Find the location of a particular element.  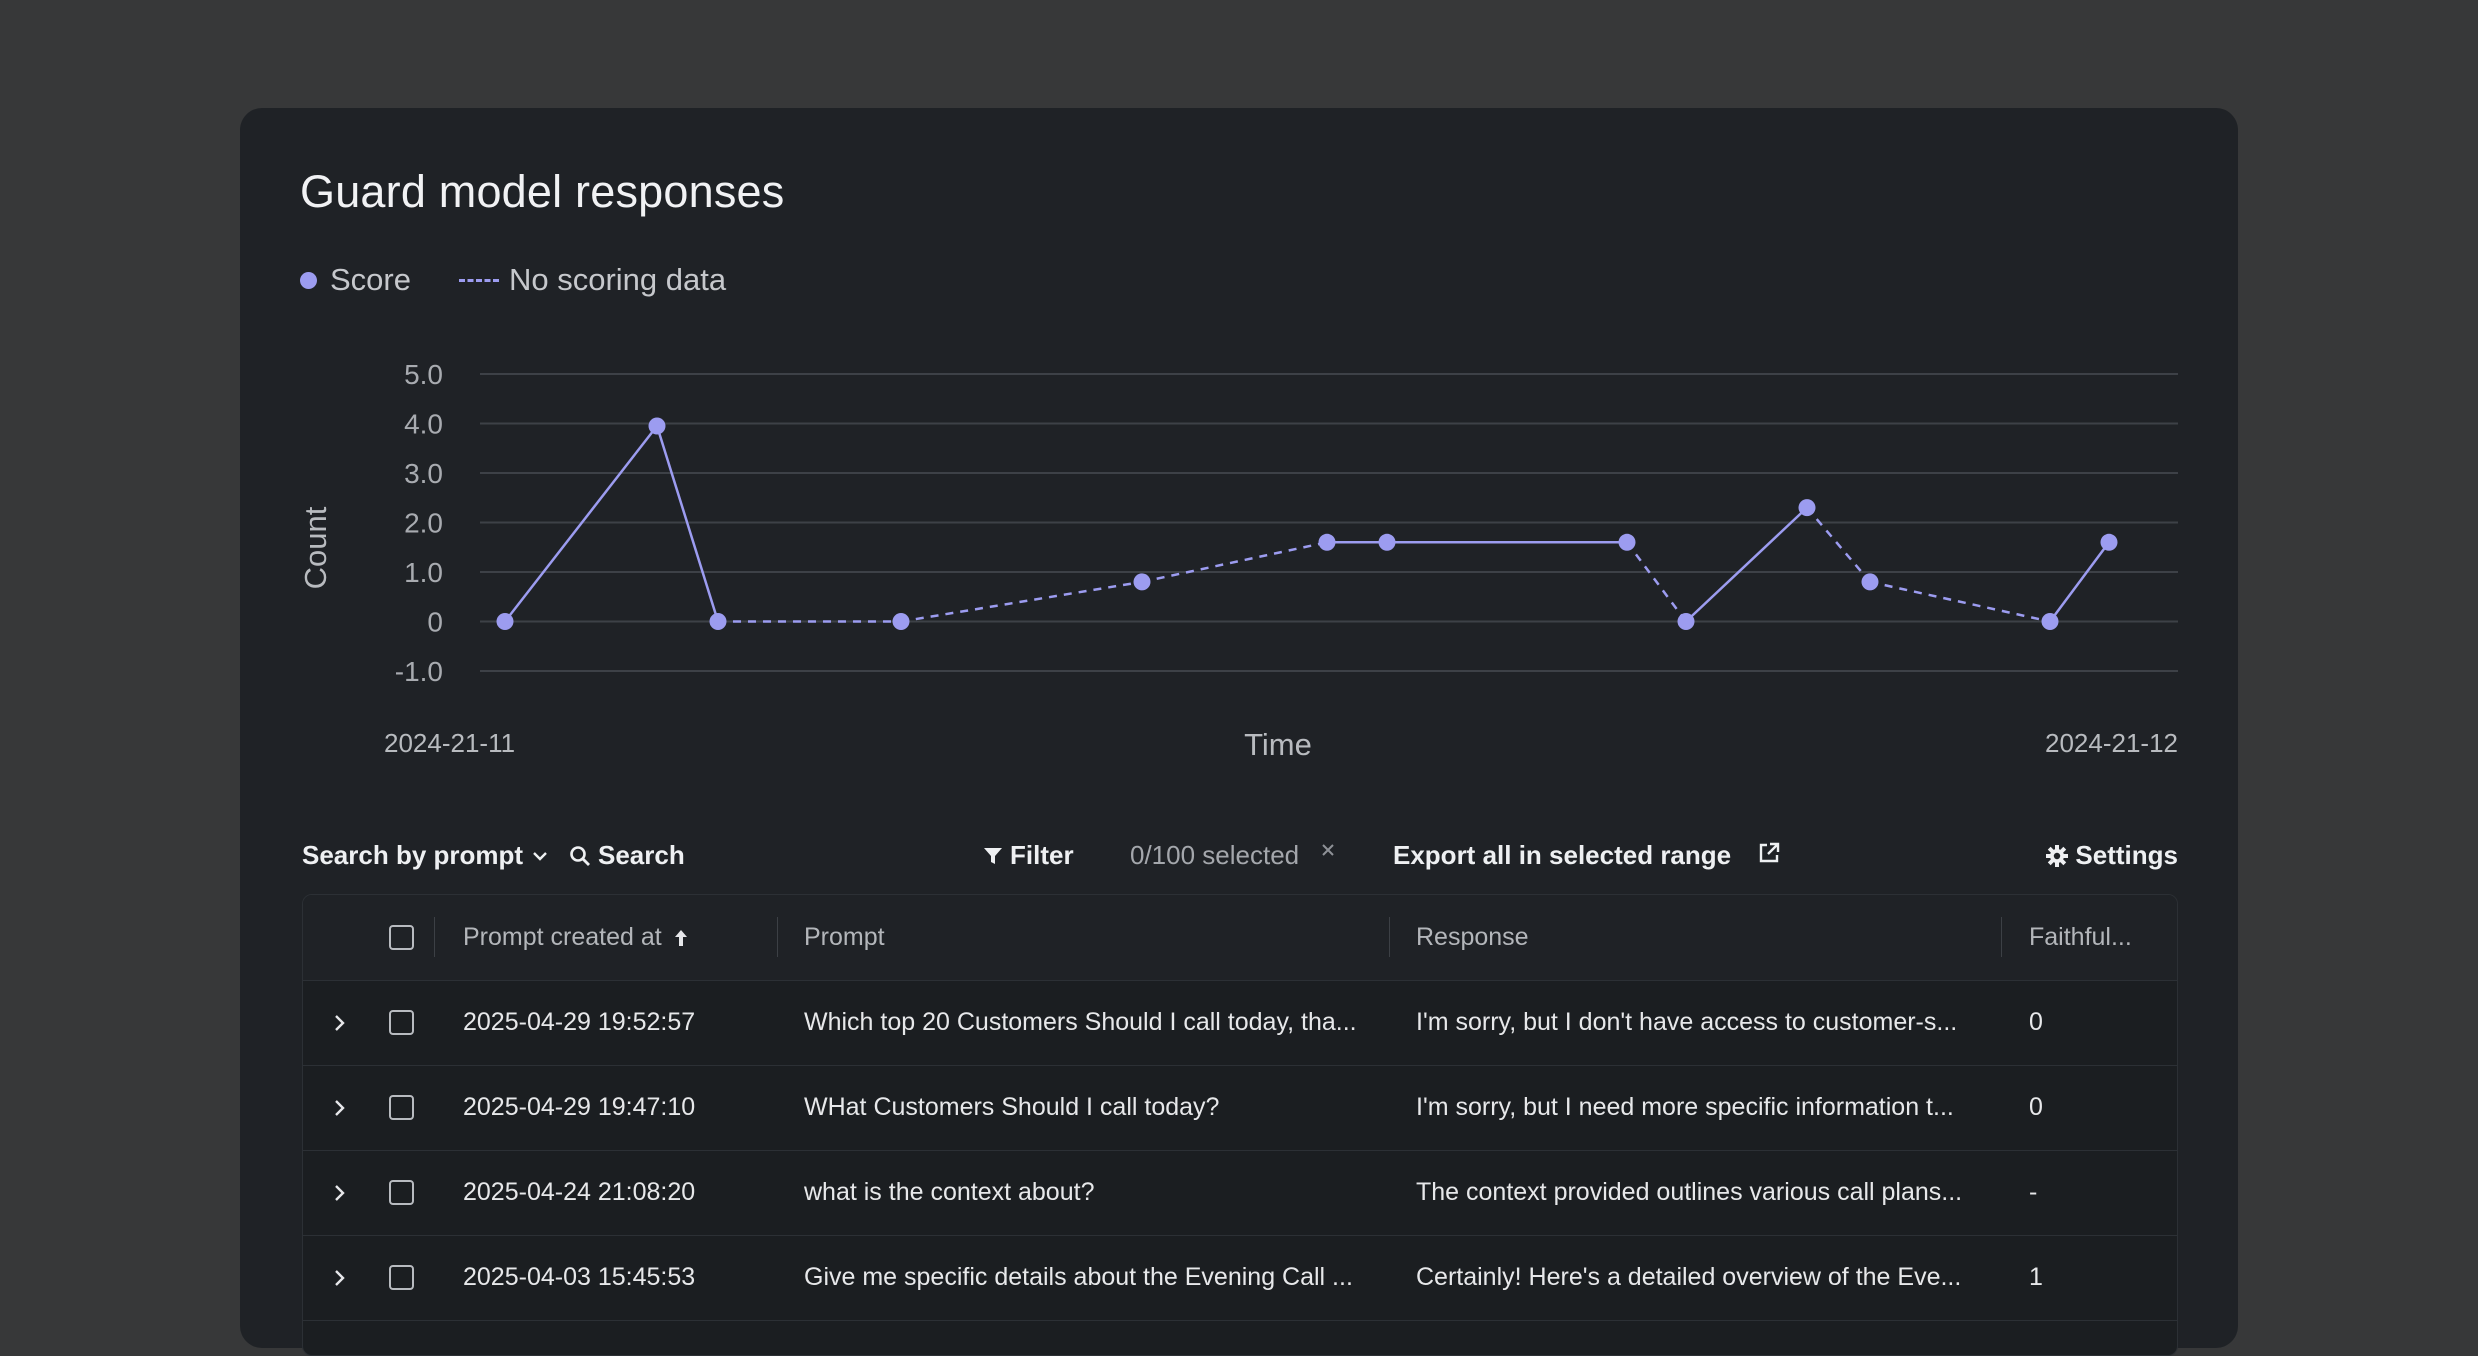

y-tick-label: 4.0 is located at coordinates (423, 424).